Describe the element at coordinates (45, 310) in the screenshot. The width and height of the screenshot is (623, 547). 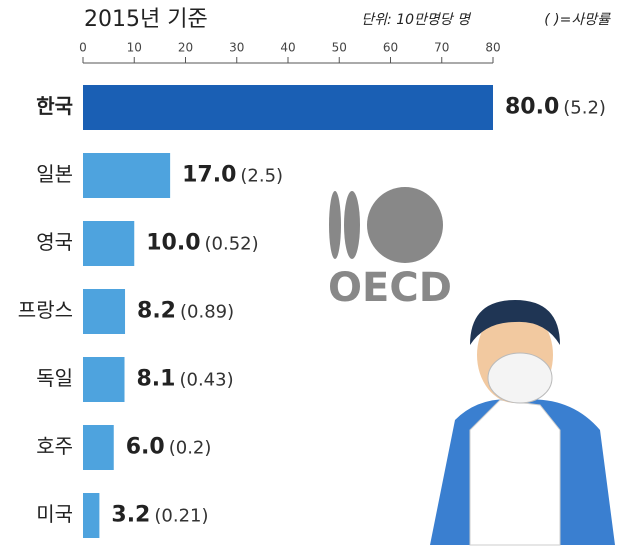
I see `category-label: 프랑스` at that location.